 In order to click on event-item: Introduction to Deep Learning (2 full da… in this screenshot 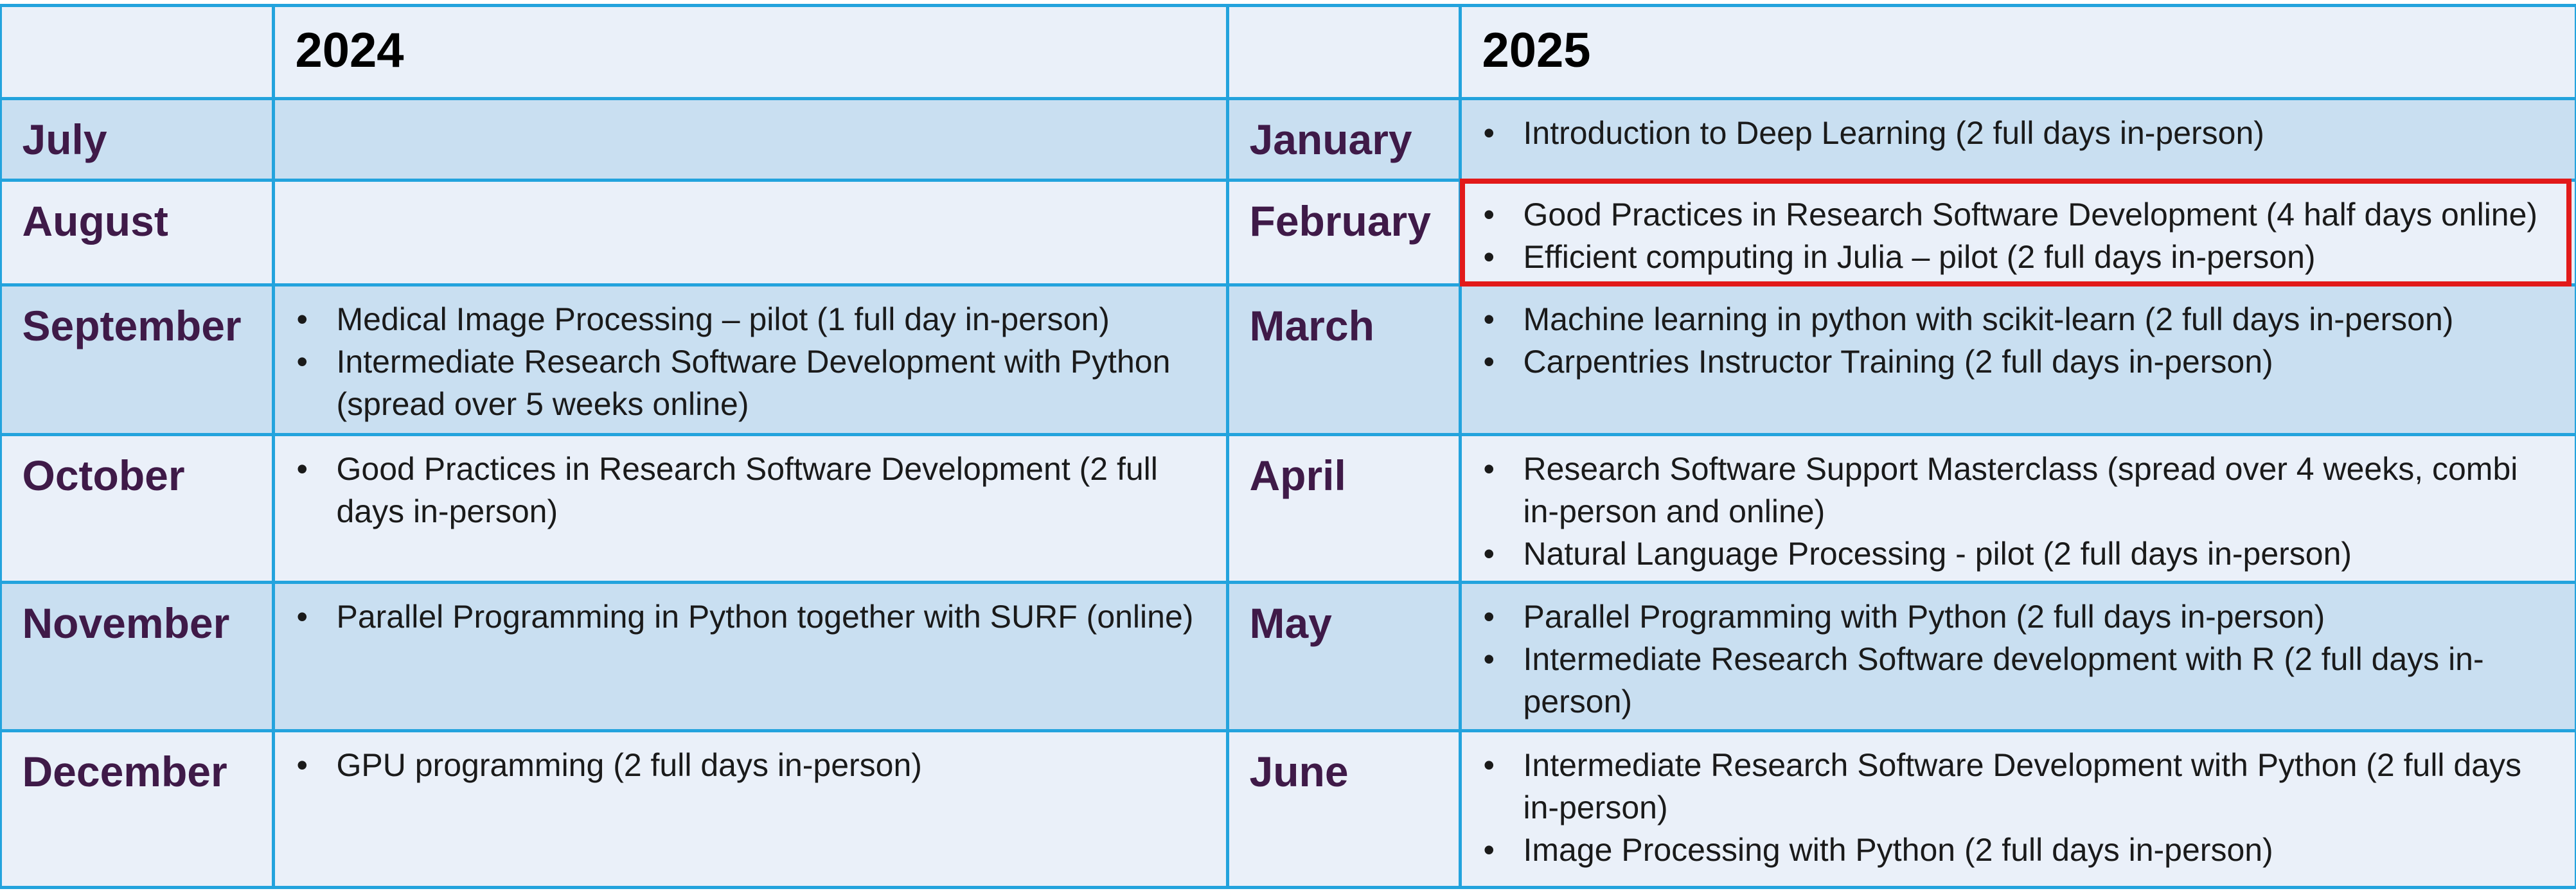, I will do `click(2022, 133)`.